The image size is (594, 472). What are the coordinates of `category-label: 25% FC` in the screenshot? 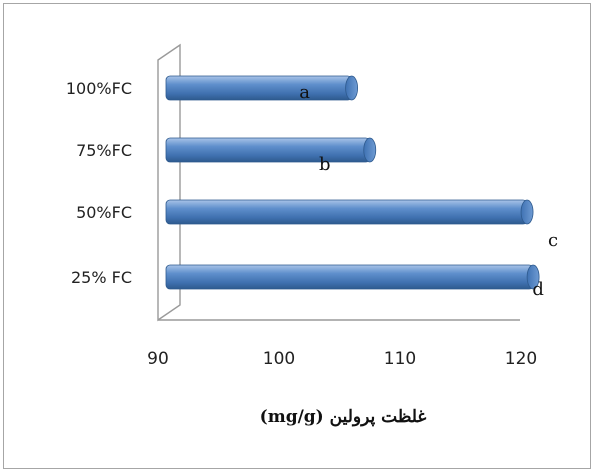 It's located at (101, 277).